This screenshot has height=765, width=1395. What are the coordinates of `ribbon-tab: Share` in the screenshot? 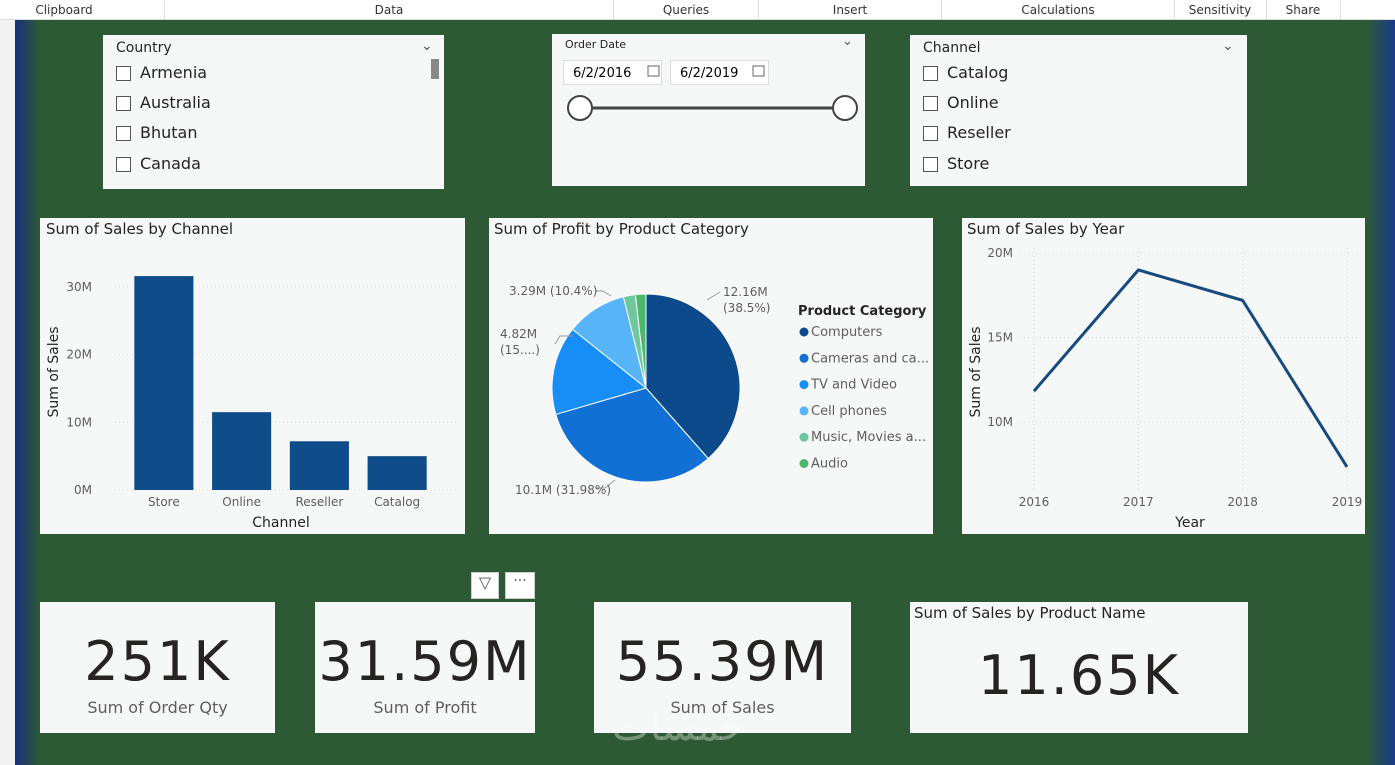 It's located at (1303, 10).